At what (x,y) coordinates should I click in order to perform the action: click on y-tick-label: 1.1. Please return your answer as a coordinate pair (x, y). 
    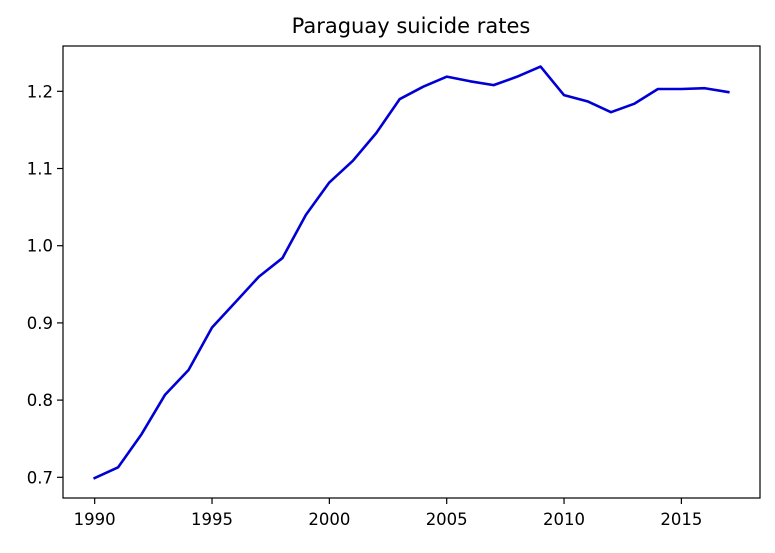
    Looking at the image, I should click on (40, 169).